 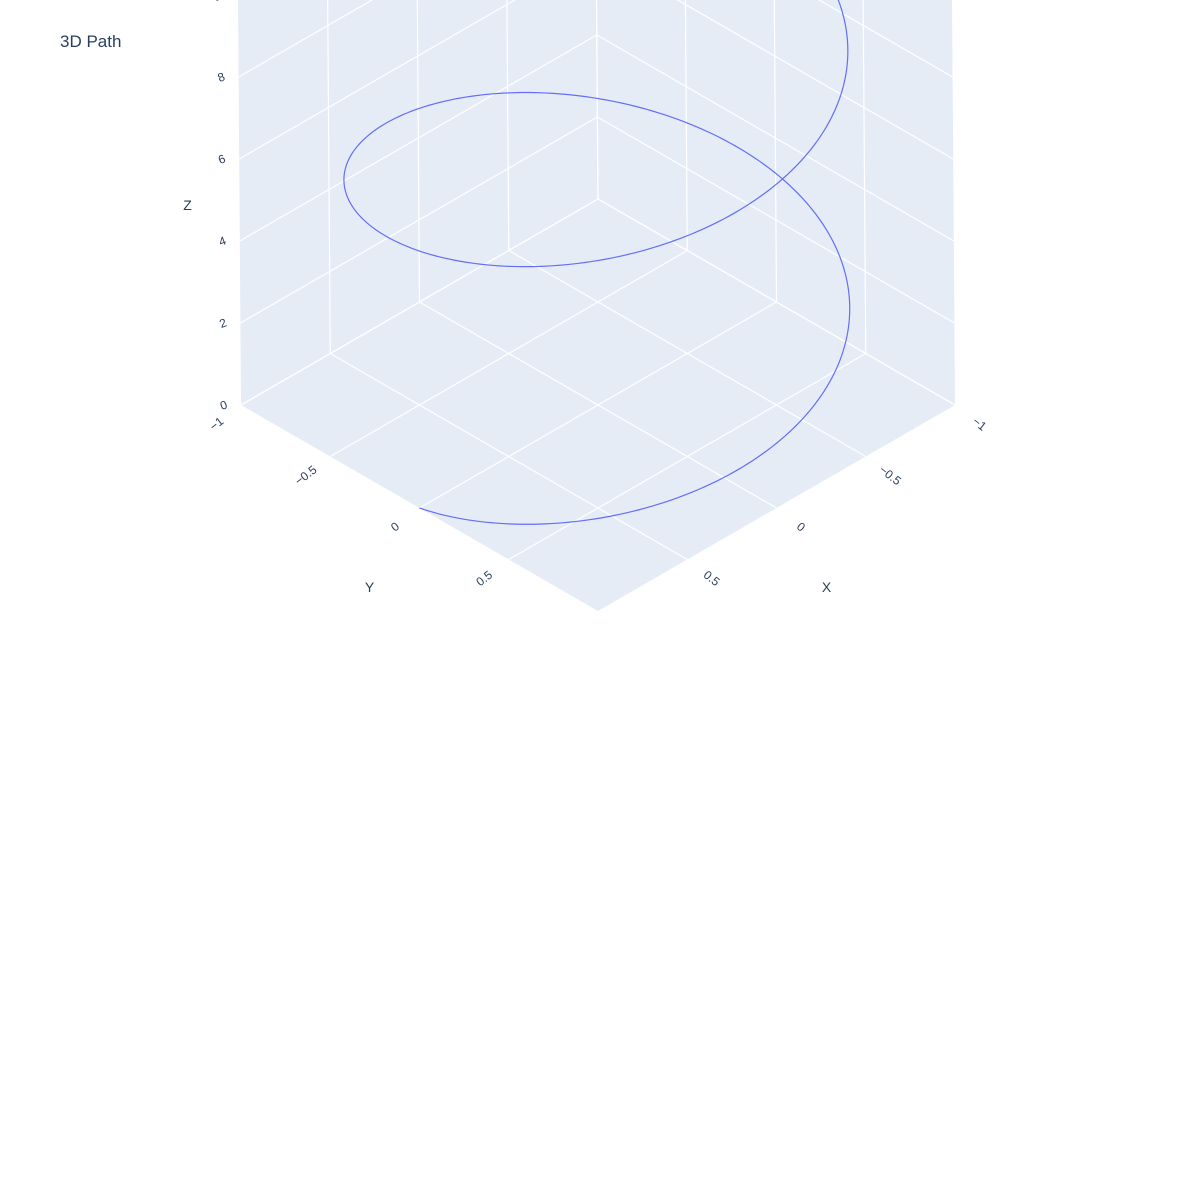 I want to click on chart-title: 3D Path, so click(x=91, y=41).